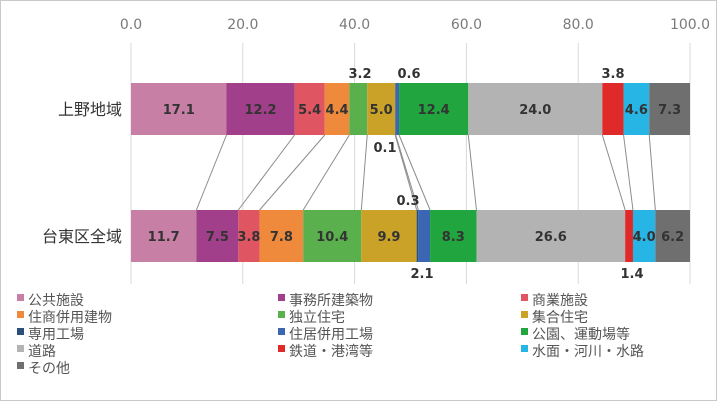  I want to click on data-label: 12.4, so click(434, 110).